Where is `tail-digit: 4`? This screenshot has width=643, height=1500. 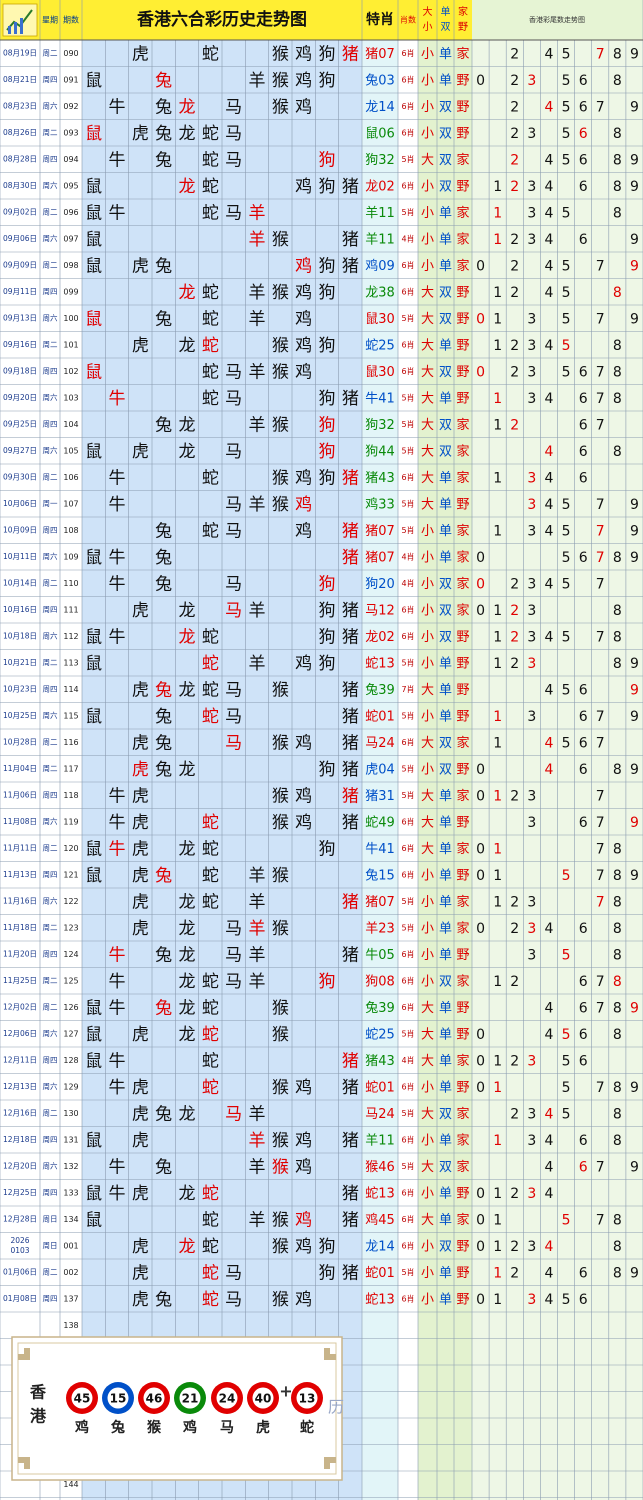 tail-digit: 4 is located at coordinates (548, 770).